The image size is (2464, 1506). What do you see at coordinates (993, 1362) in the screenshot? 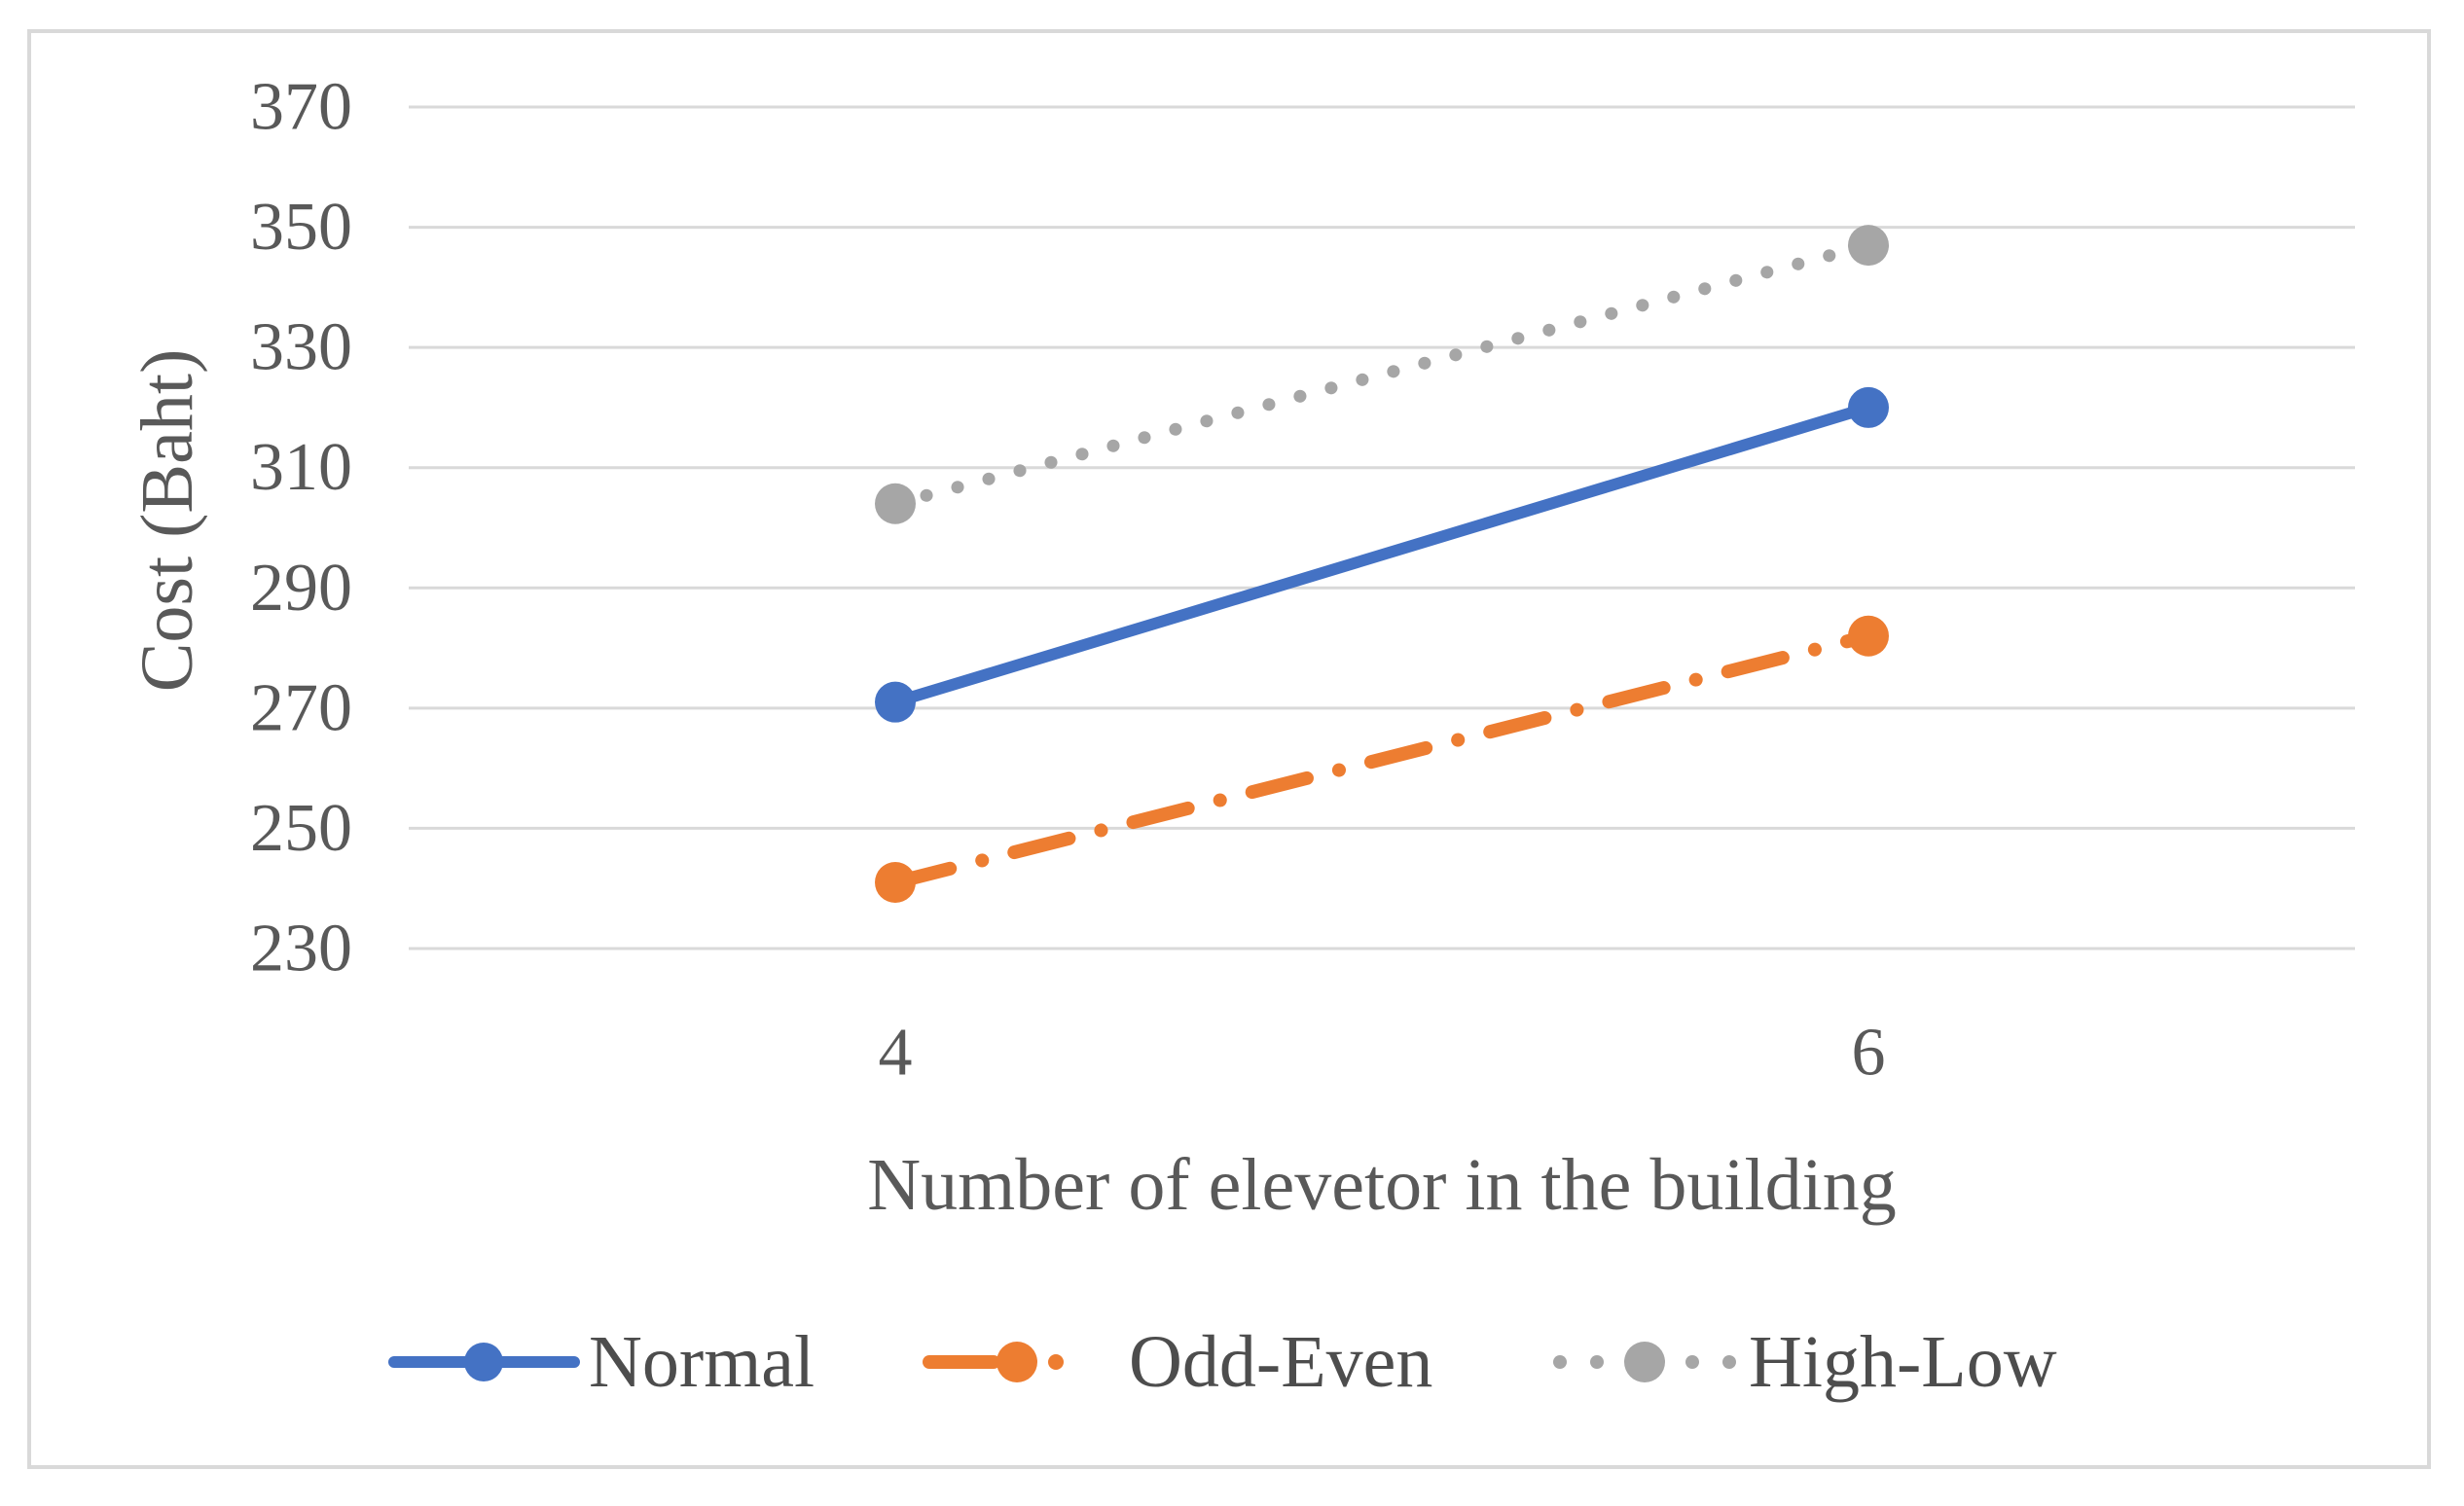
I see `legend-swatch-odd-even` at bounding box center [993, 1362].